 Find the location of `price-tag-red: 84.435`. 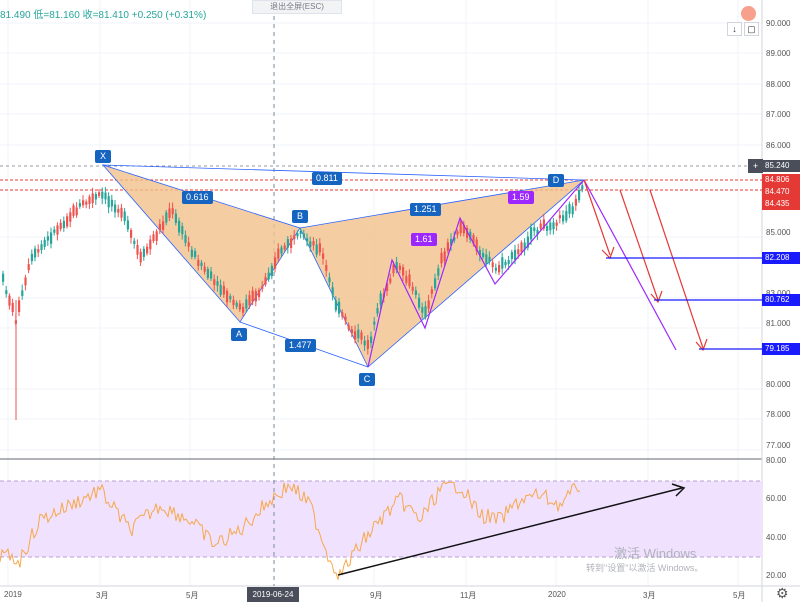

price-tag-red: 84.435 is located at coordinates (781, 204).